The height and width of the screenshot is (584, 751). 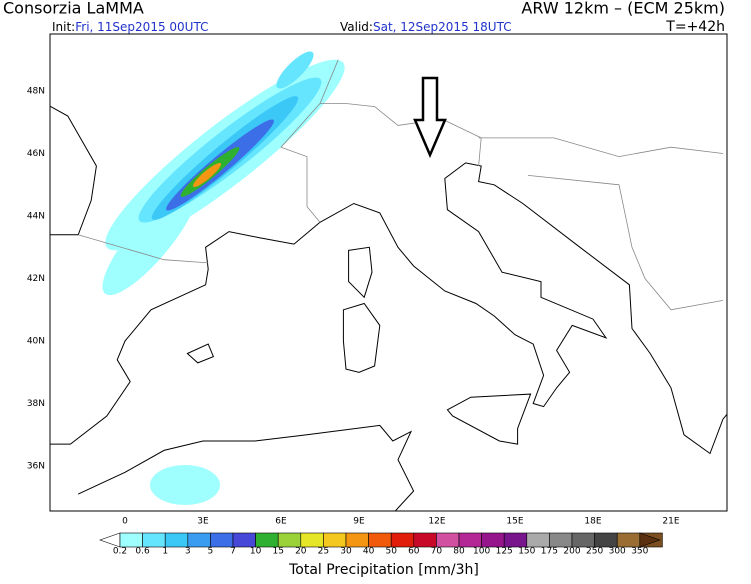 I want to click on lat-label: 36N, so click(x=36, y=467).